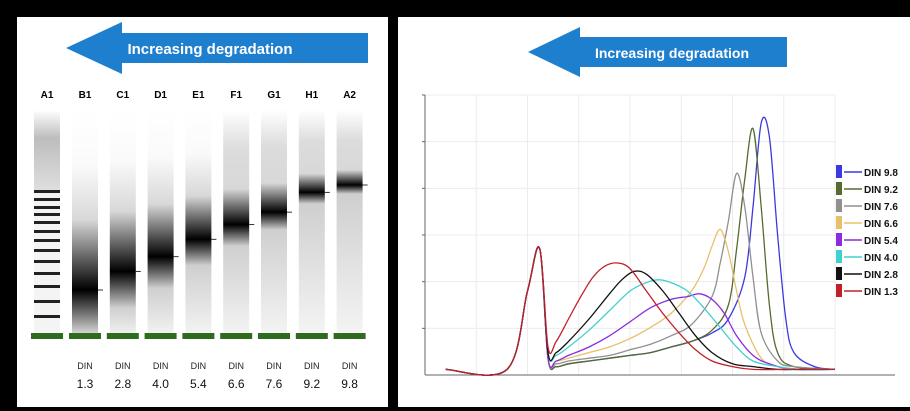 Image resolution: width=910 pixels, height=411 pixels. What do you see at coordinates (85, 224) in the screenshot?
I see `gel-lane-B1` at bounding box center [85, 224].